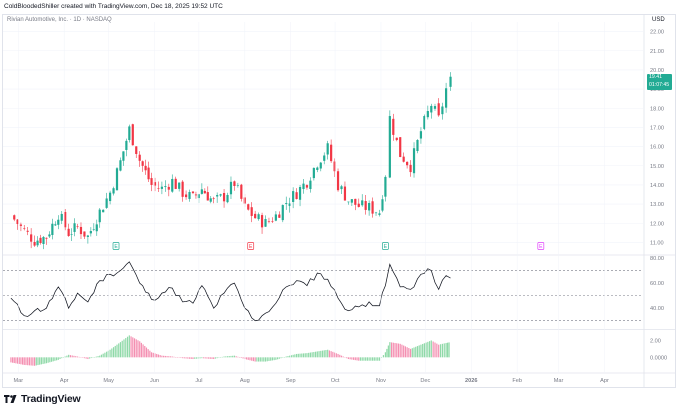 The image size is (680, 411). Describe the element at coordinates (657, 33) in the screenshot. I see `price-tick-label: 22.00` at that location.